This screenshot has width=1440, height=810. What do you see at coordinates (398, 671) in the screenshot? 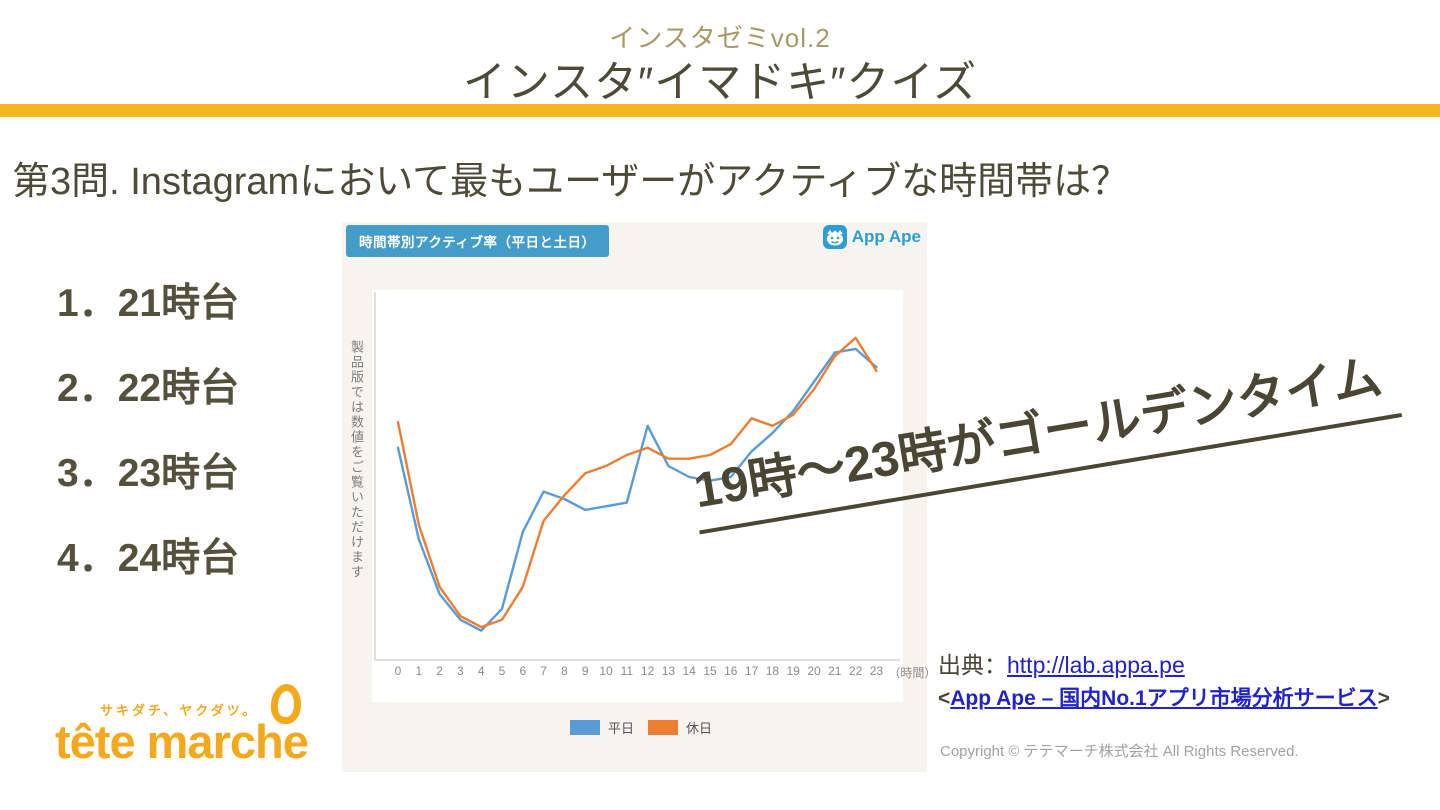
I see `x-tick-0: 0` at bounding box center [398, 671].